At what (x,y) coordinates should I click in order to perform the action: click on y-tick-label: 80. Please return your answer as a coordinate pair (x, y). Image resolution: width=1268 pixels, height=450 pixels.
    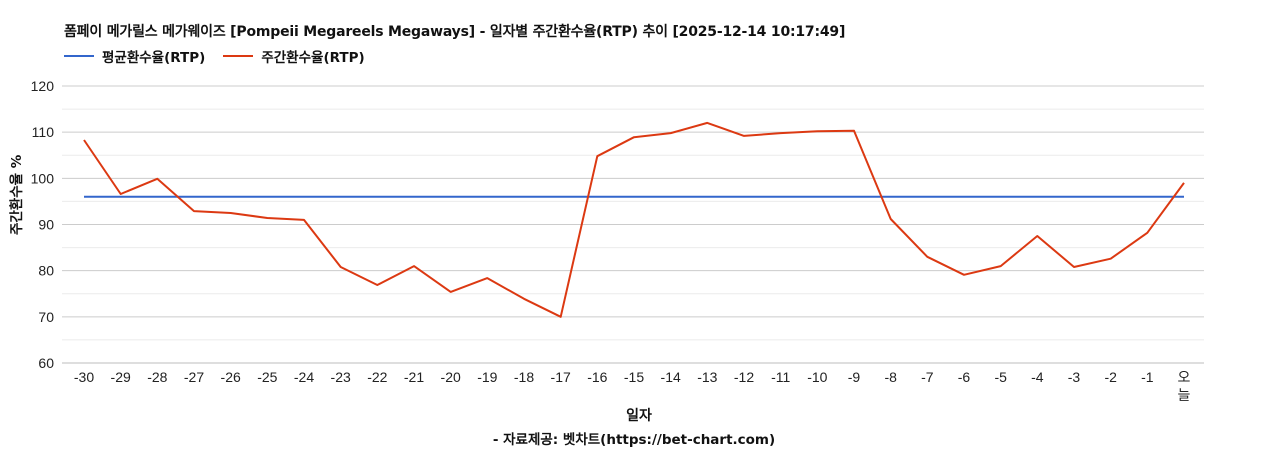
    Looking at the image, I should click on (46, 271).